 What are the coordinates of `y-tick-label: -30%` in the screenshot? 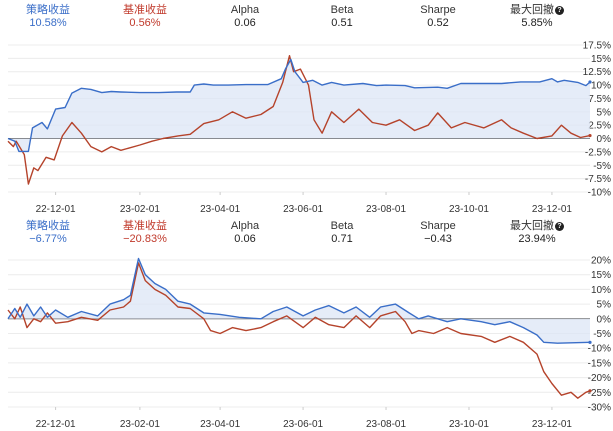 It's located at (599, 408).